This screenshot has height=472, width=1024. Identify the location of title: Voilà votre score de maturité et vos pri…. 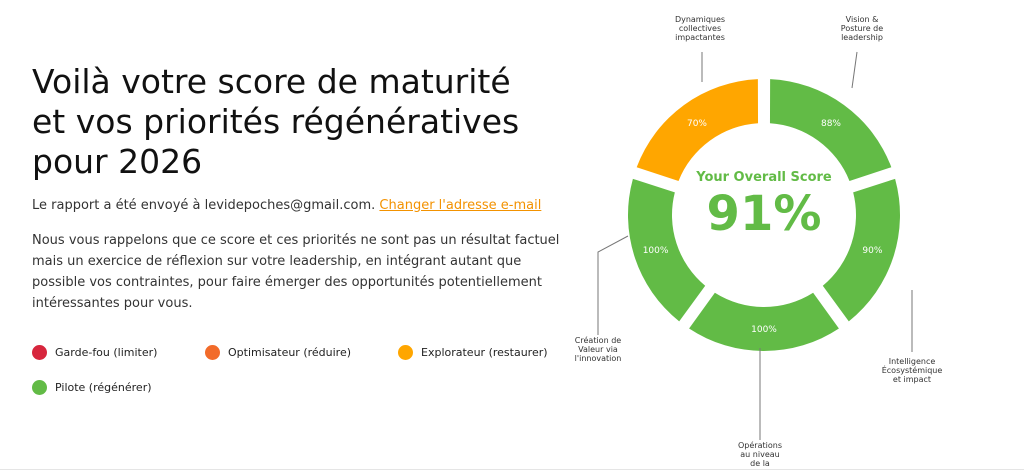
(276, 121).